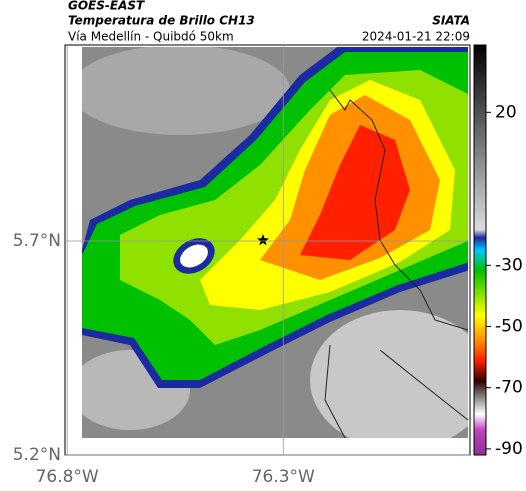  Describe the element at coordinates (509, 388) in the screenshot. I see `colorbar-tick-label: -70` at that location.